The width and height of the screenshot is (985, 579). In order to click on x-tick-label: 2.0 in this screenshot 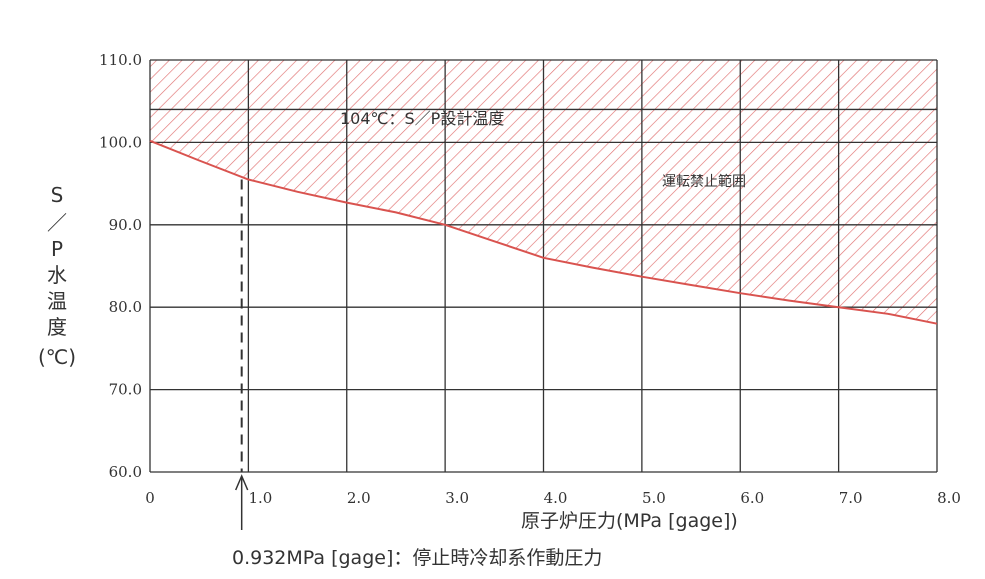, I will do `click(359, 498)`.